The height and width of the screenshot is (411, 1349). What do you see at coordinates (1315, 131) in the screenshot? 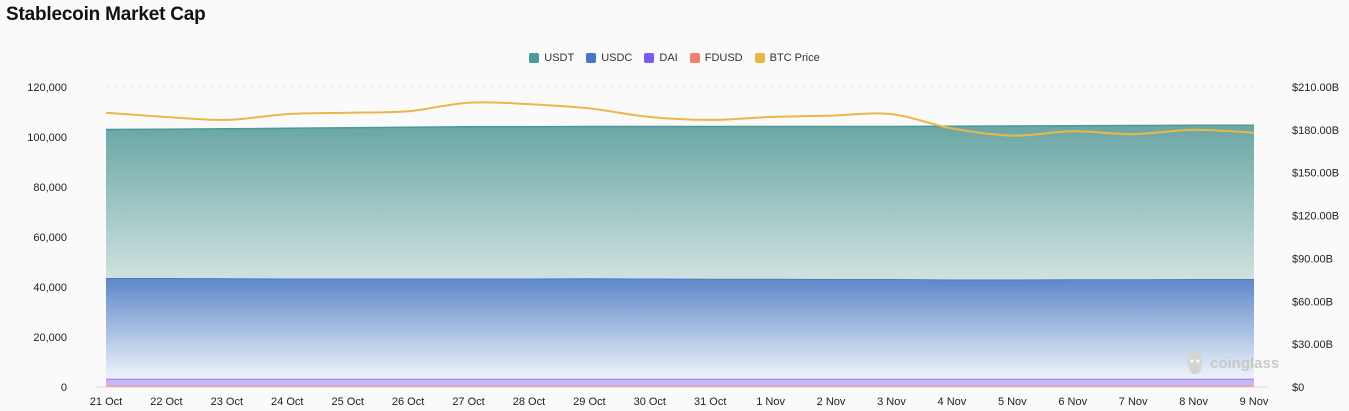
I see `y-right-tick-label: $180.00B` at bounding box center [1315, 131].